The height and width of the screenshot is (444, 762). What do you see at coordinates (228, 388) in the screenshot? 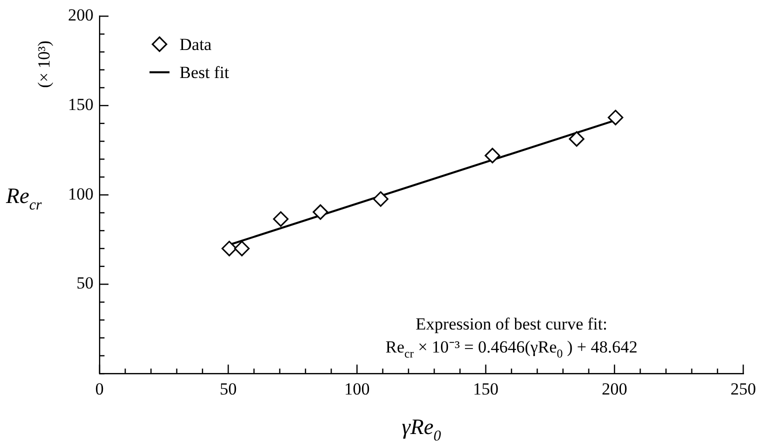
I see `x-tick-label: 50` at bounding box center [228, 388].